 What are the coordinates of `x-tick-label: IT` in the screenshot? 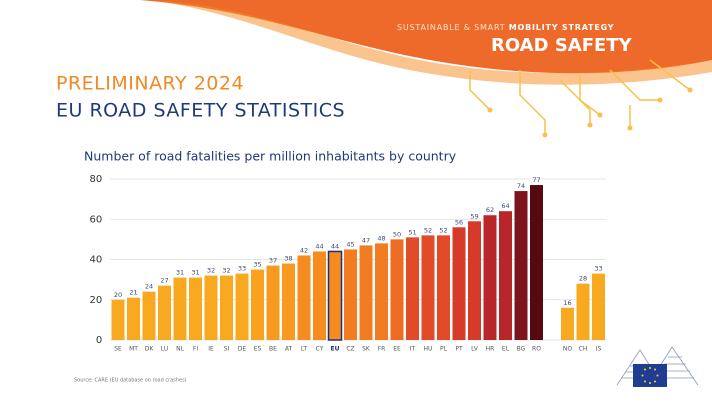 It's located at (413, 349).